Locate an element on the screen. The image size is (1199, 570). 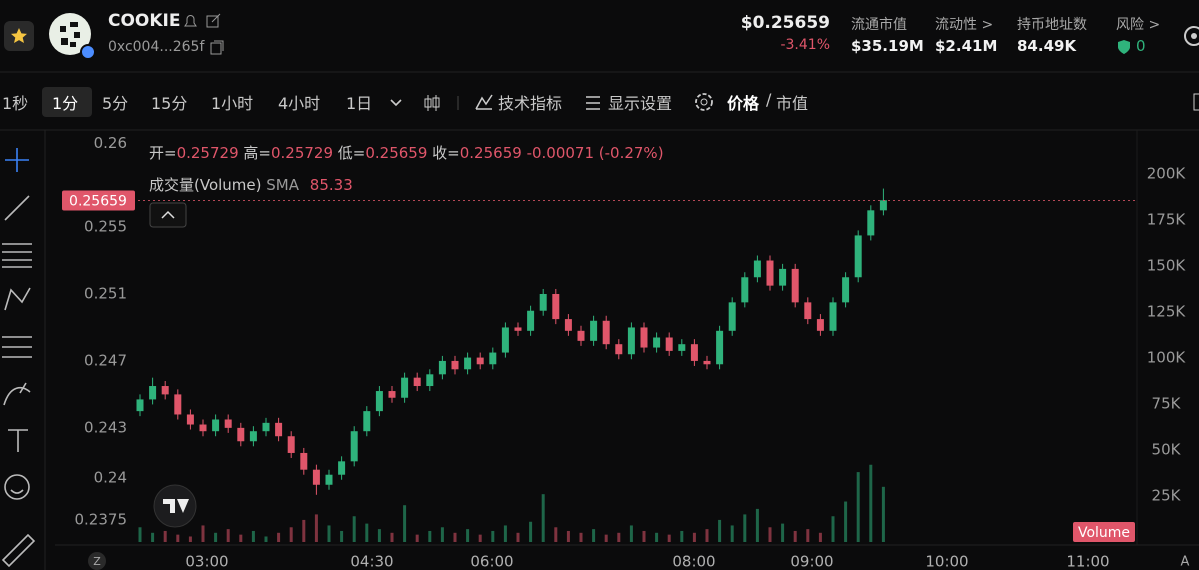
favorite-button is located at coordinates (19, 36).